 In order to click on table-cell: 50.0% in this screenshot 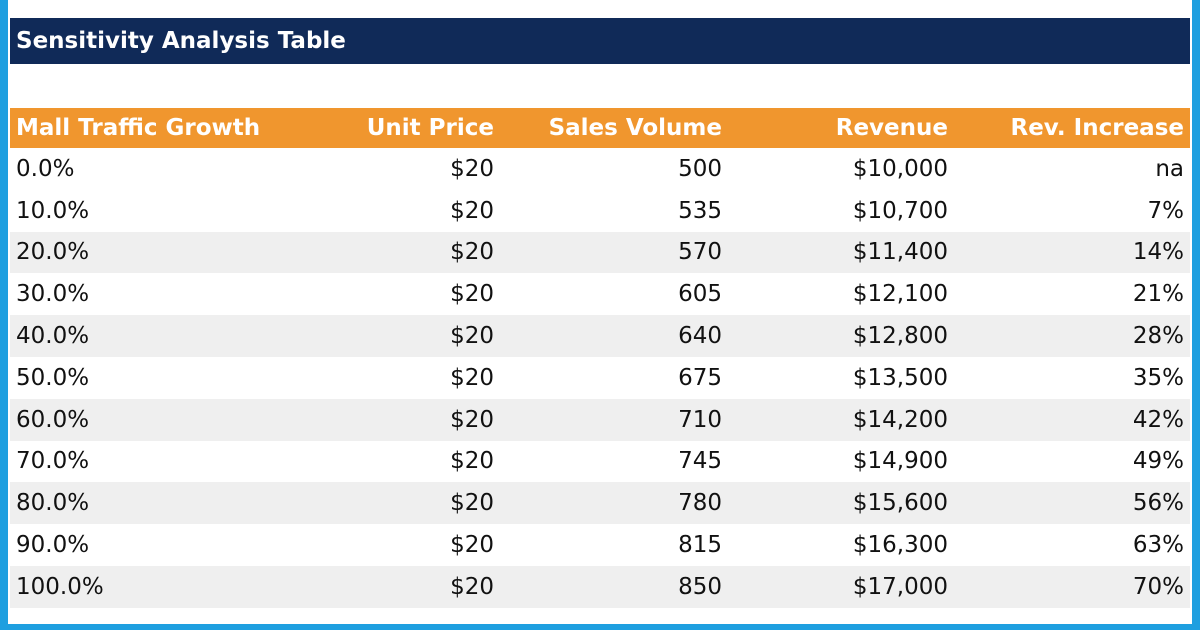, I will do `click(53, 377)`.